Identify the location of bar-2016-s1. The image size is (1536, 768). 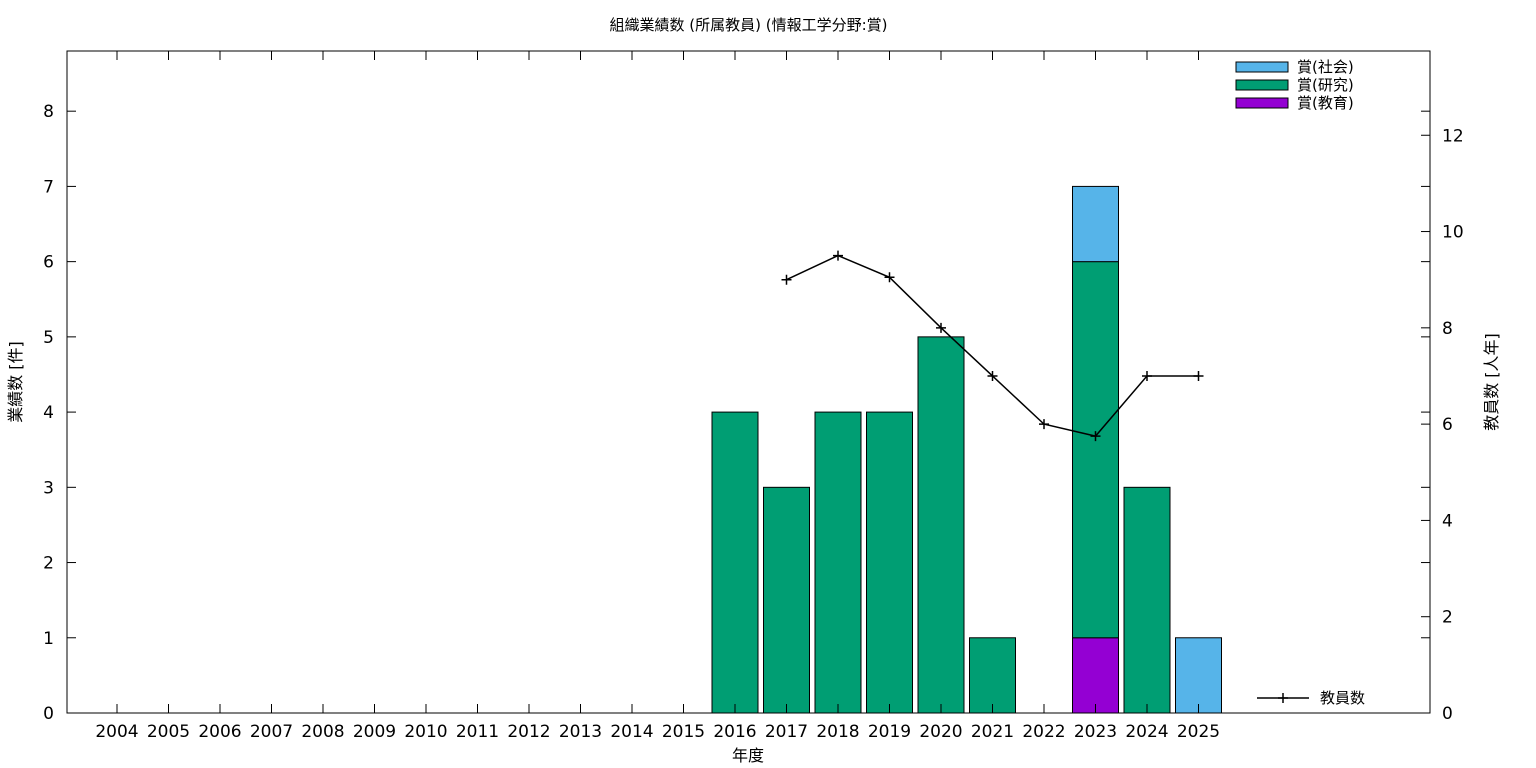
(735, 562).